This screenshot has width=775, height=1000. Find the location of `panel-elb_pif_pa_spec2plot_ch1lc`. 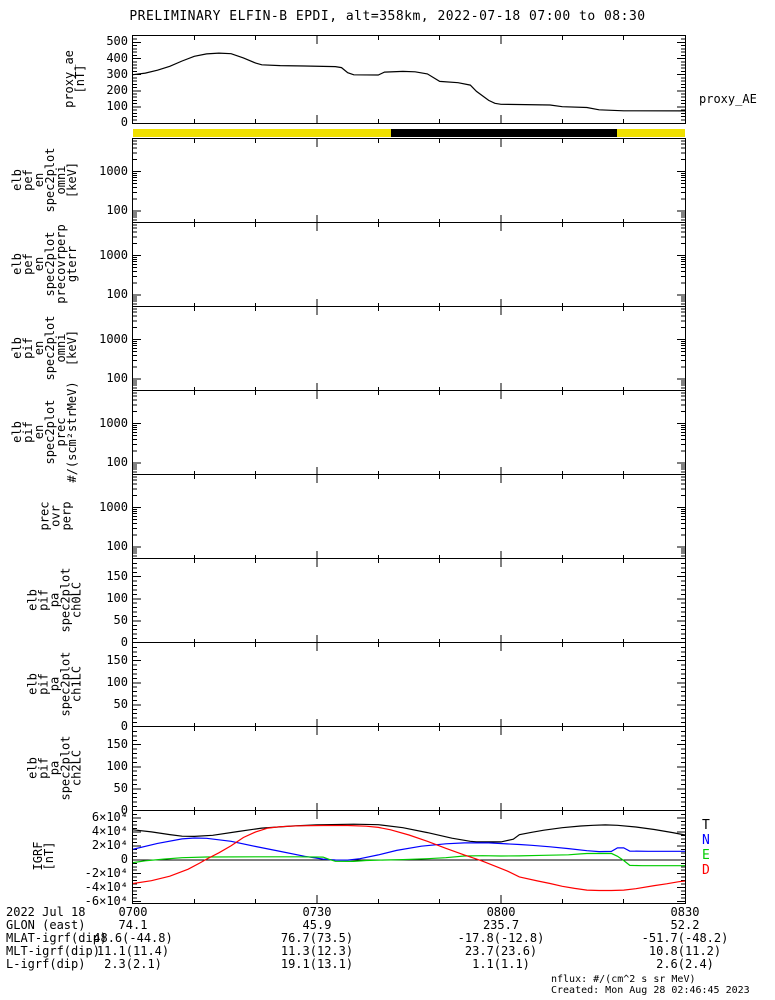

panel-elb_pif_pa_spec2plot_ch1lc is located at coordinates (409, 685).